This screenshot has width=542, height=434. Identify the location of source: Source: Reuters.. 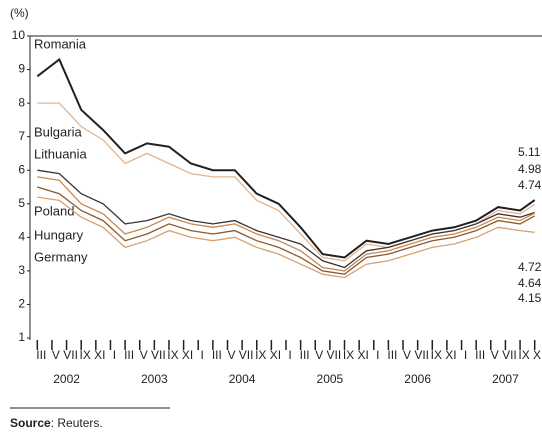
(56, 423).